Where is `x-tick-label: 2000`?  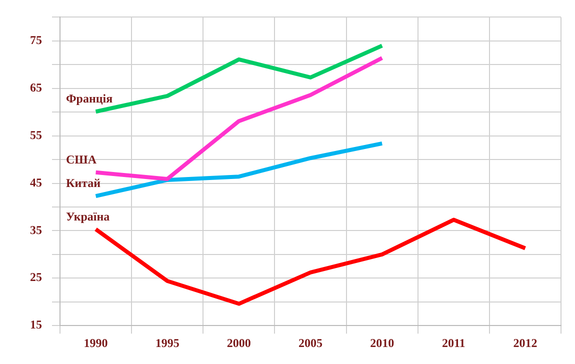 x-tick-label: 2000 is located at coordinates (238, 343).